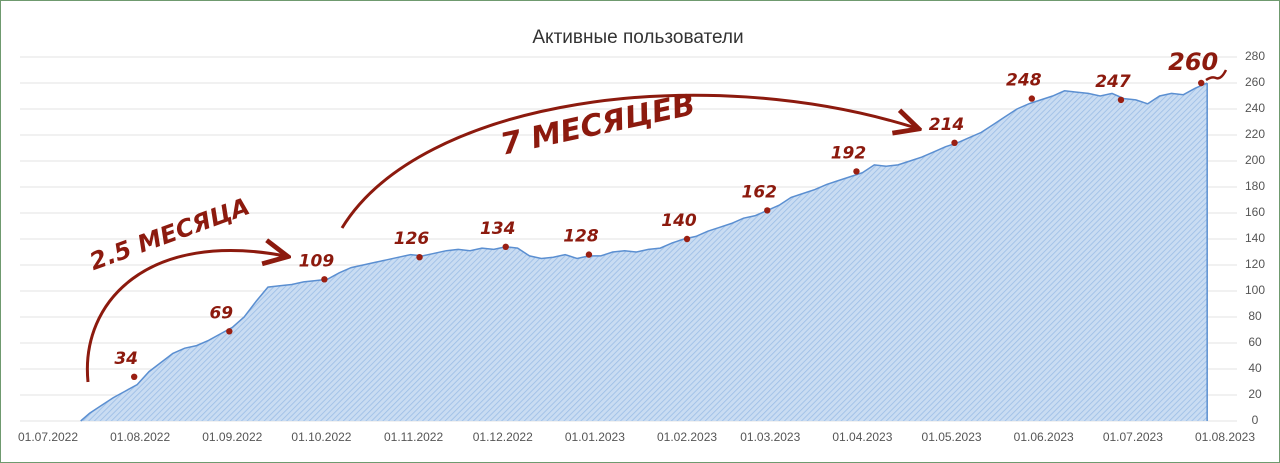 This screenshot has height=463, width=1280. What do you see at coordinates (1133, 437) in the screenshot?
I see `x-tick-label: 01.07.2023` at bounding box center [1133, 437].